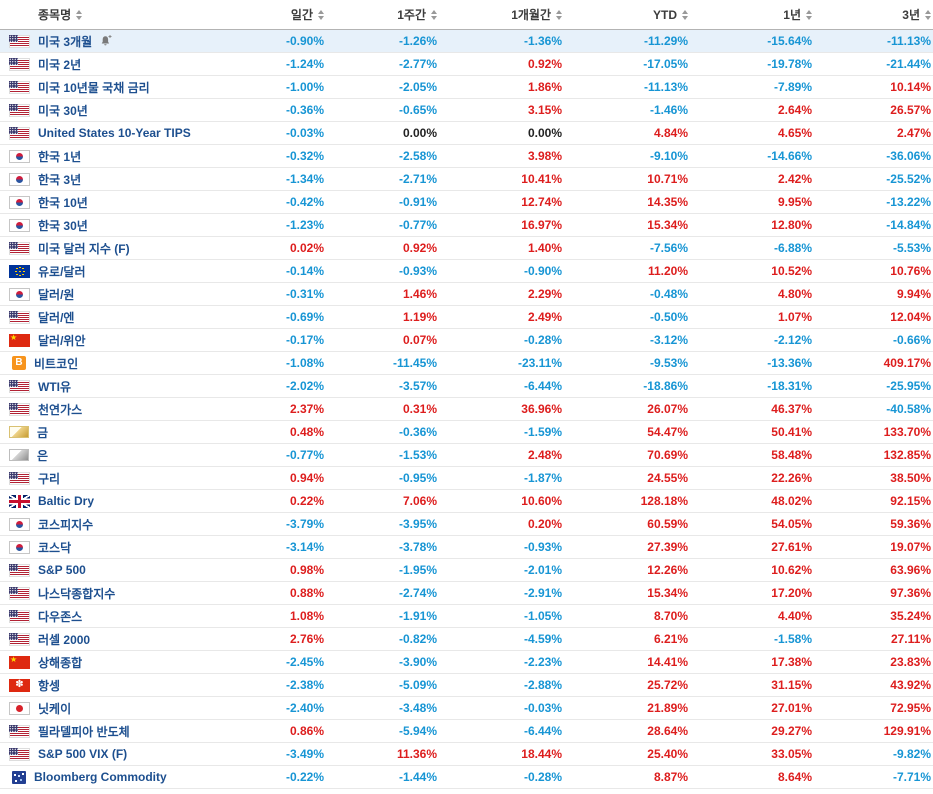 The width and height of the screenshot is (933, 794). Describe the element at coordinates (750, 14) in the screenshot. I see `column-header-1year: 1년` at that location.